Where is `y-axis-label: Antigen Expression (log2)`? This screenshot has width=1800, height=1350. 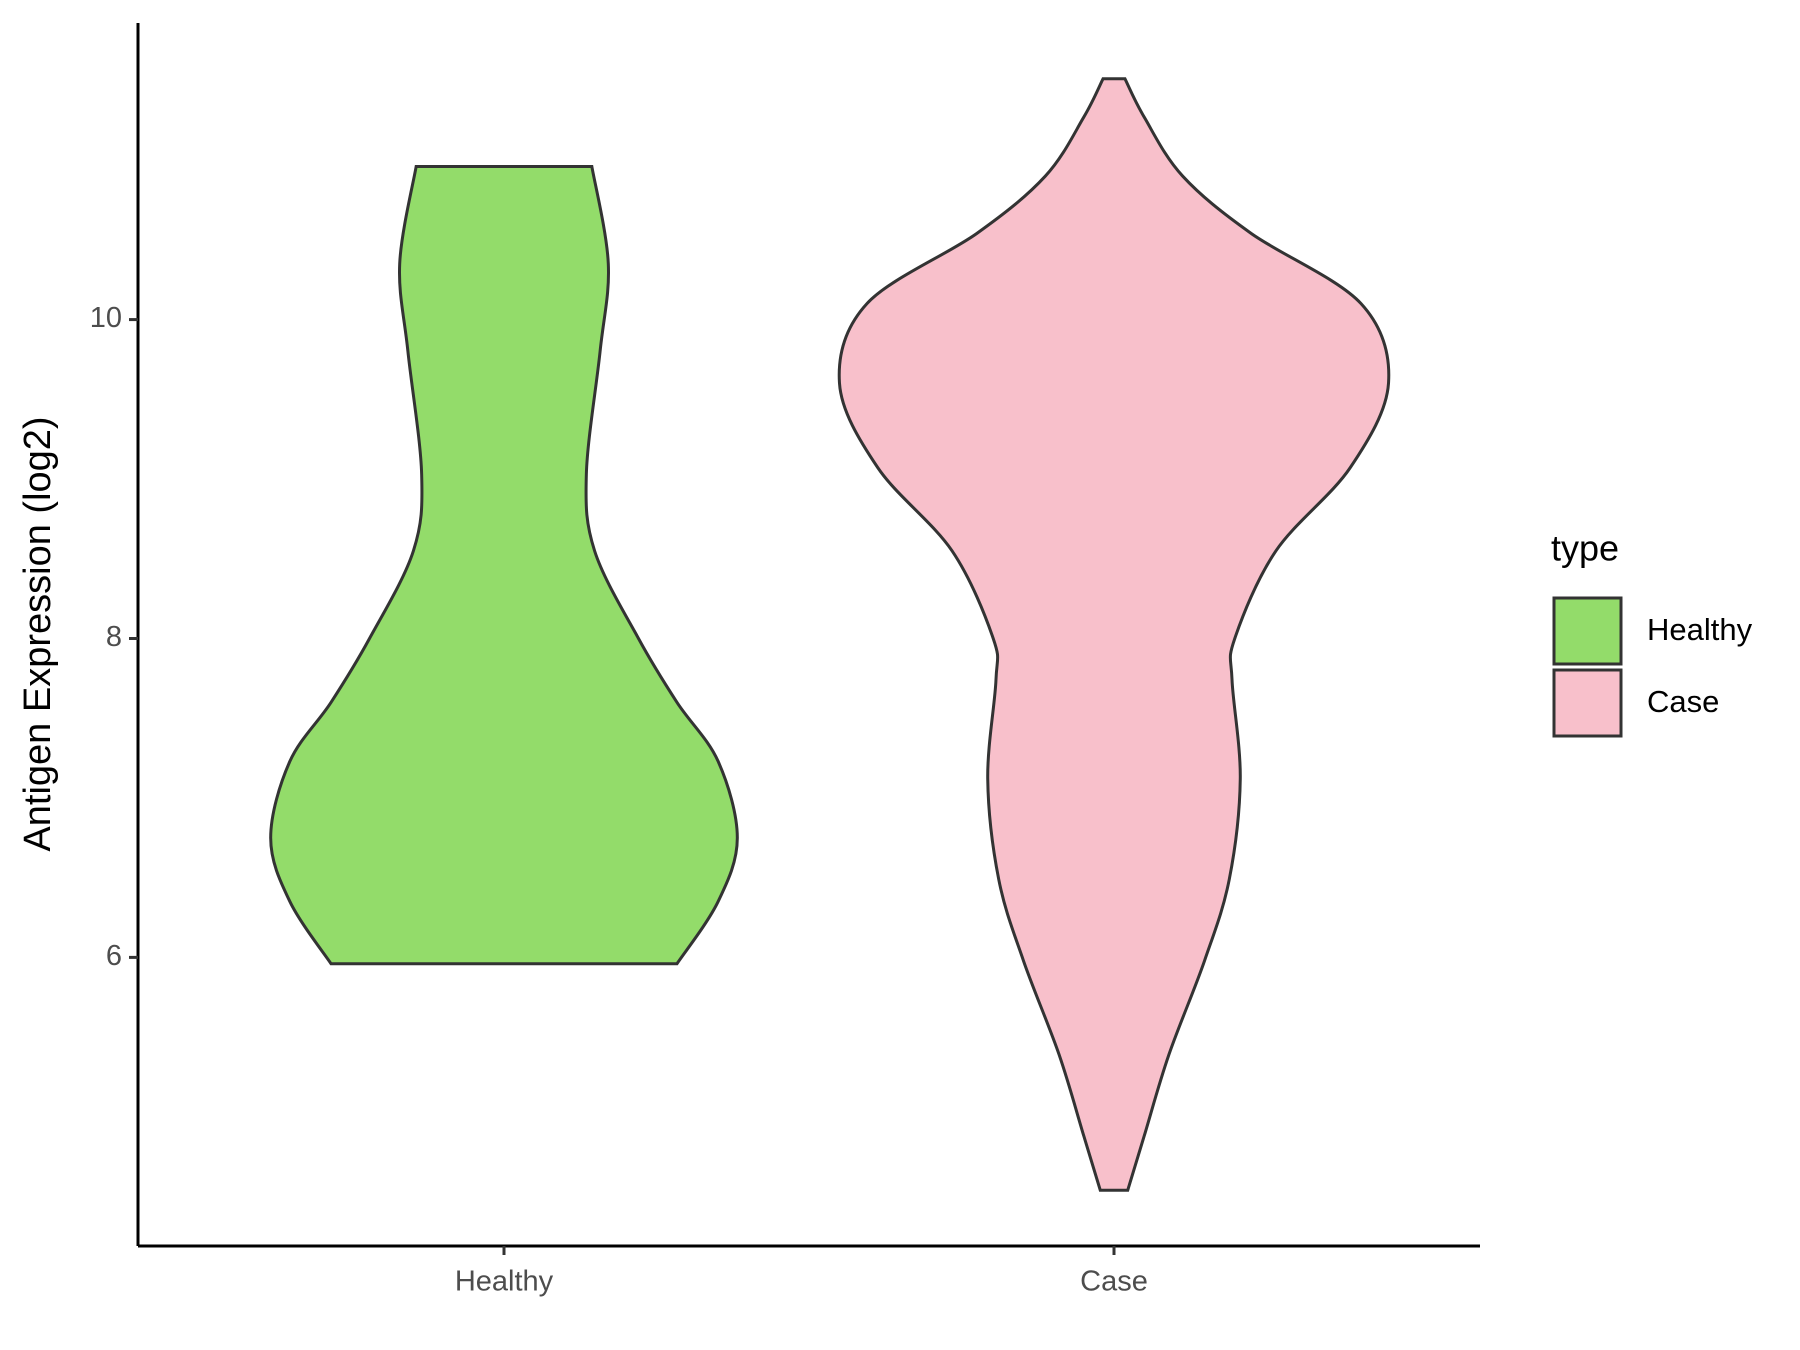 y-axis-label: Antigen Expression (log2) is located at coordinates (38, 633).